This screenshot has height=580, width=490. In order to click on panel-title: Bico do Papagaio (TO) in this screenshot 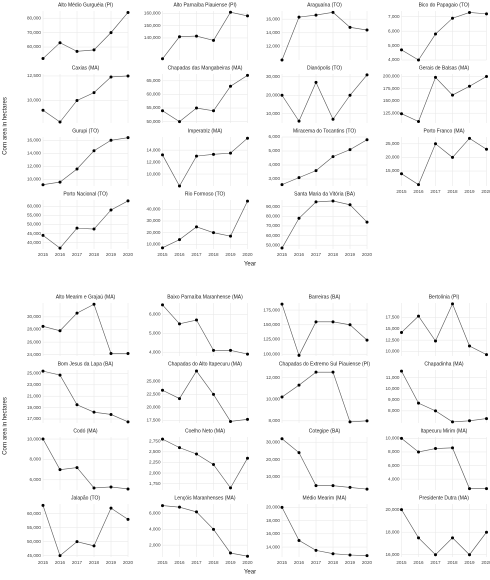, I will do `click(444, 5)`.